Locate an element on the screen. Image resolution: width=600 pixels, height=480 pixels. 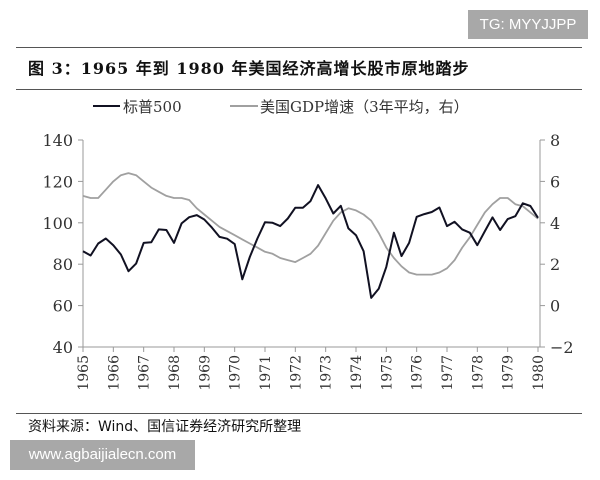
y-tick-label-left: 120 is located at coordinates (57, 181).